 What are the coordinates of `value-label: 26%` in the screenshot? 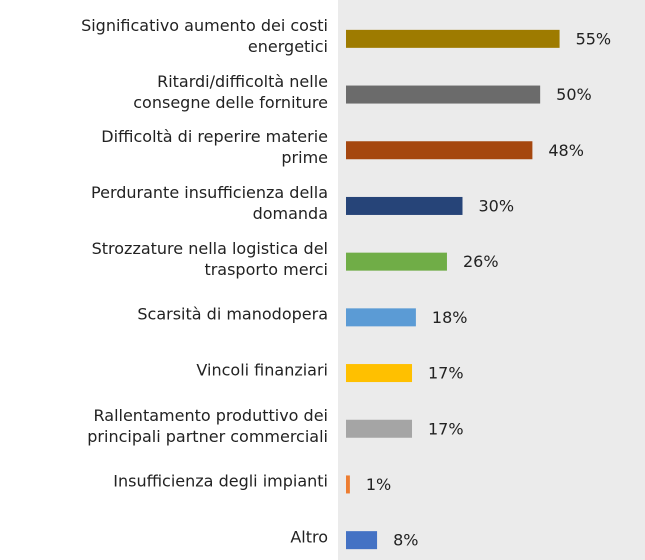 It's located at (481, 261).